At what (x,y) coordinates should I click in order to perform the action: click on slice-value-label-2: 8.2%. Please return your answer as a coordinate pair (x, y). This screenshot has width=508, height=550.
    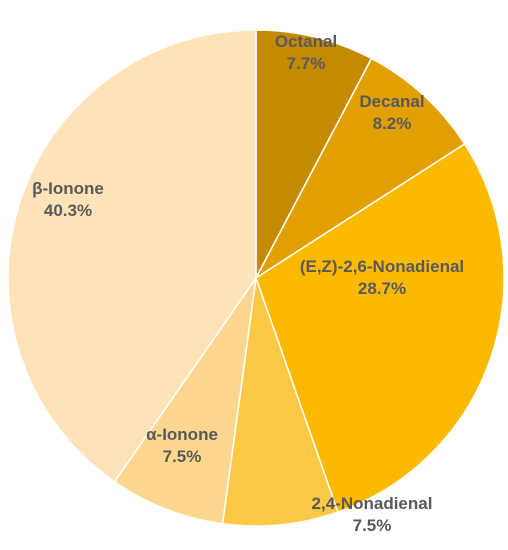
    Looking at the image, I should click on (392, 123).